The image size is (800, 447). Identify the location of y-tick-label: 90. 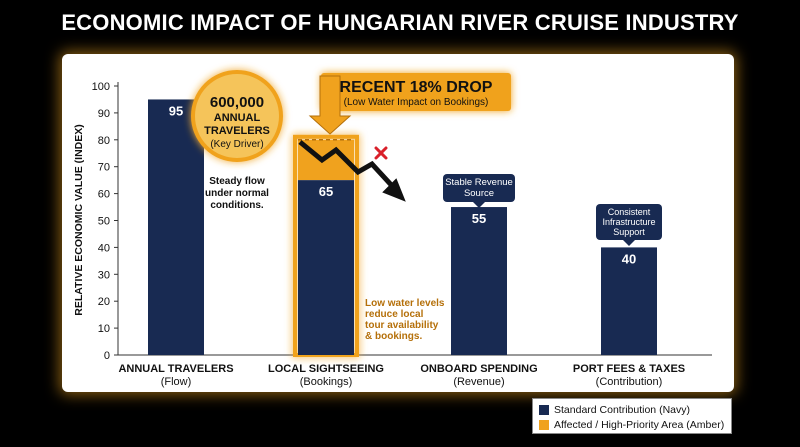
(104, 114).